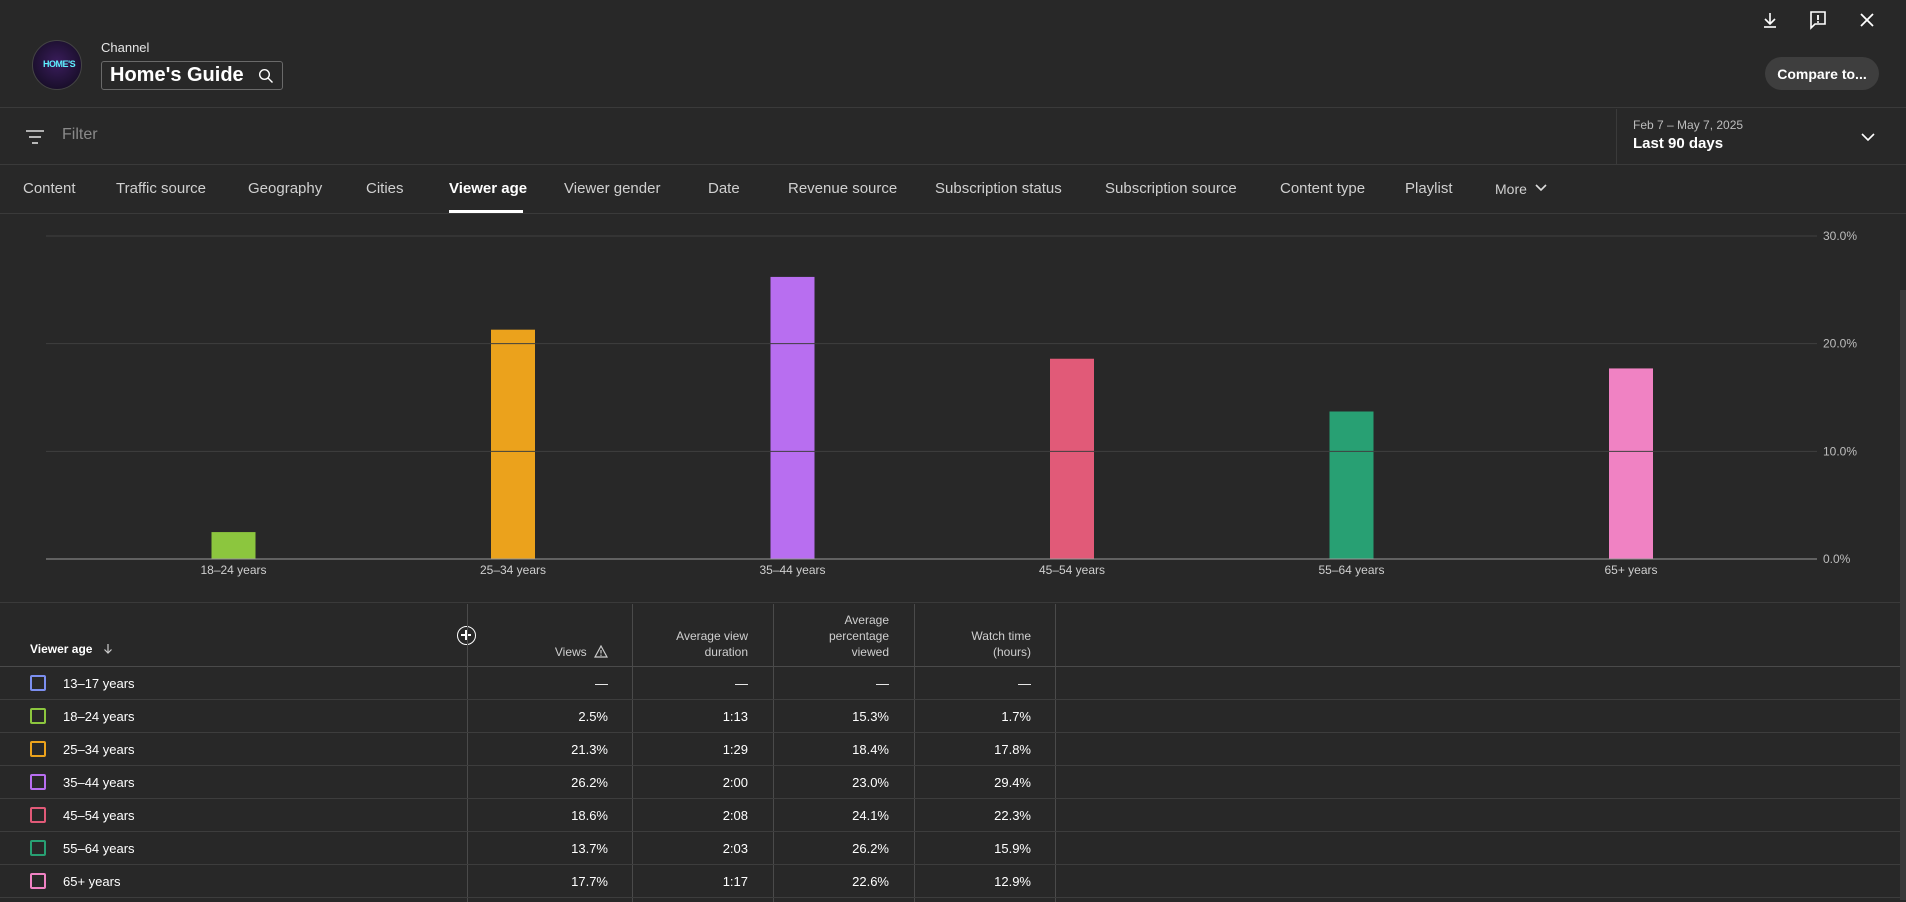 The width and height of the screenshot is (1906, 902). What do you see at coordinates (488, 188) in the screenshot?
I see `tab-viewer-age: Viewer age` at bounding box center [488, 188].